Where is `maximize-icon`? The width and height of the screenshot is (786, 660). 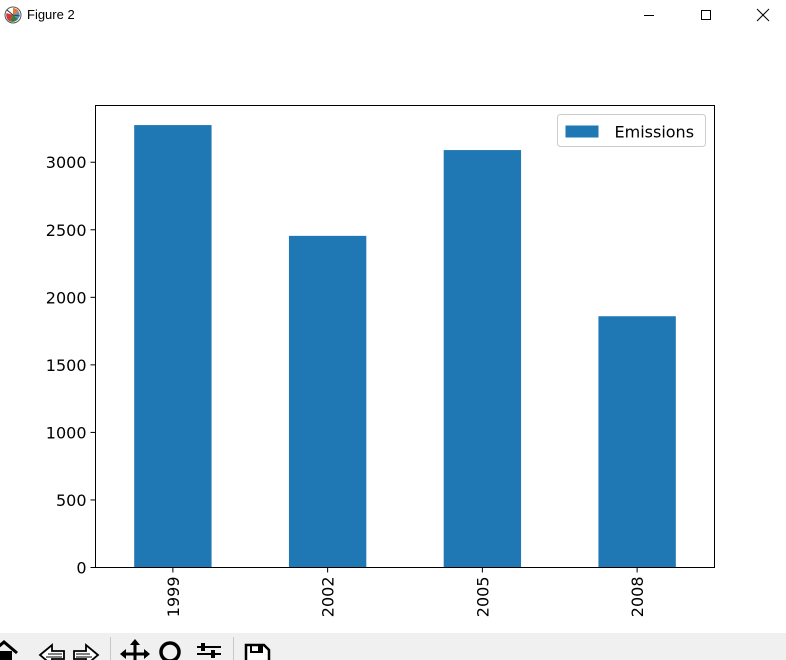
maximize-icon is located at coordinates (706, 15).